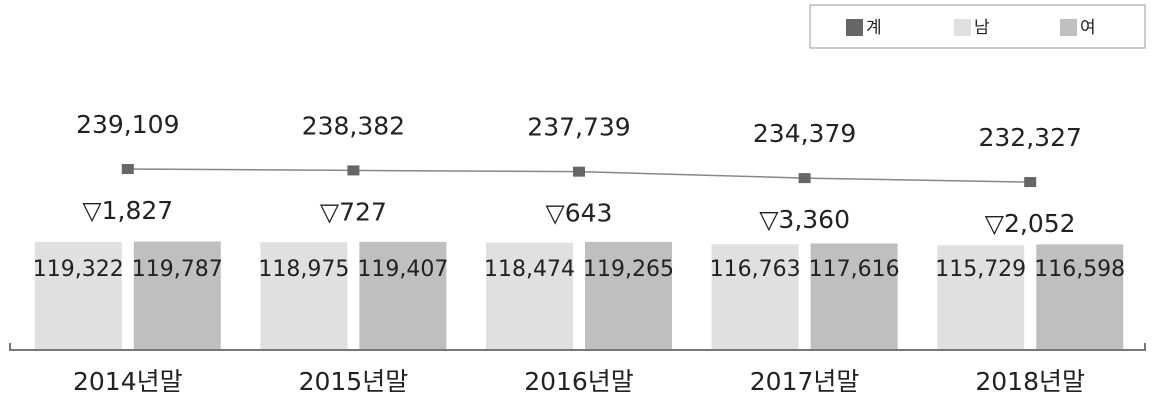 The image size is (1160, 404). Describe the element at coordinates (1088, 28) in the screenshot. I see `legend-label: 여` at that location.